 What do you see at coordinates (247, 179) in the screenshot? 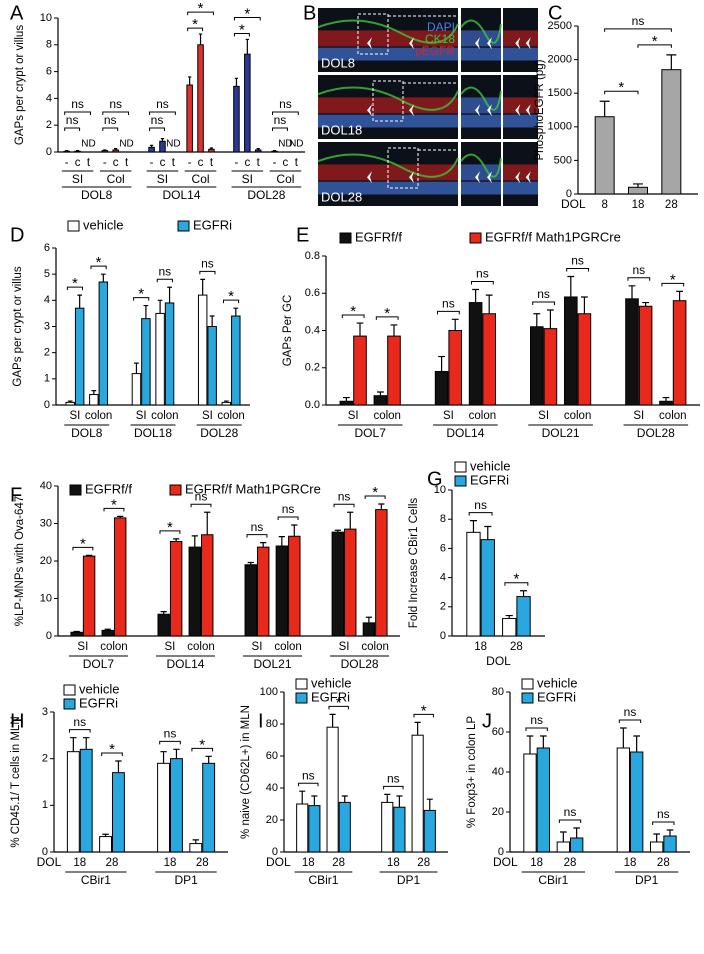
I see `subgroup-label: SI` at bounding box center [247, 179].